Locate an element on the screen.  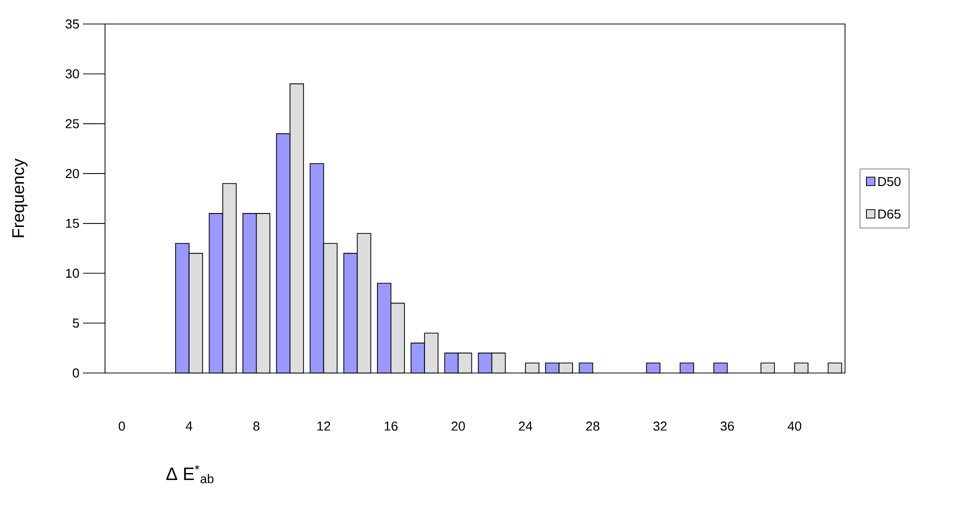
y-tick-label: 0 is located at coordinates (75, 373).